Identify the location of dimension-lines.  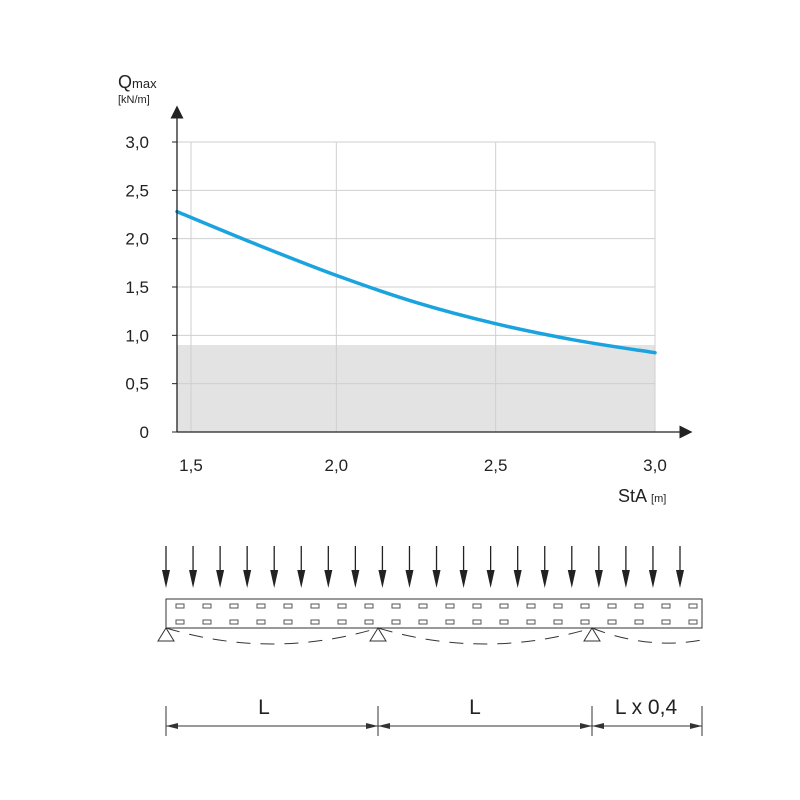
(434, 721).